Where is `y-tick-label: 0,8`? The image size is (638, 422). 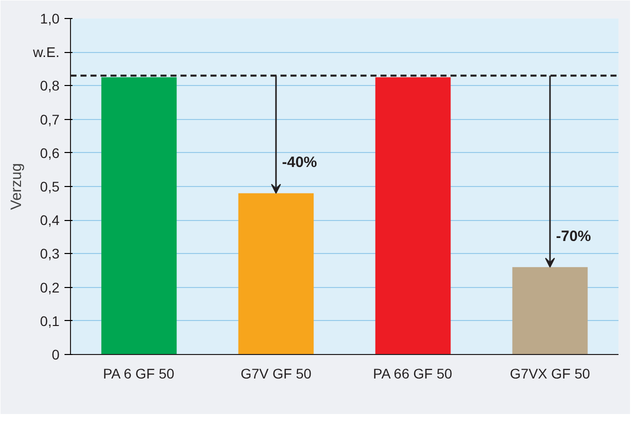 y-tick-label: 0,8 is located at coordinates (50, 86).